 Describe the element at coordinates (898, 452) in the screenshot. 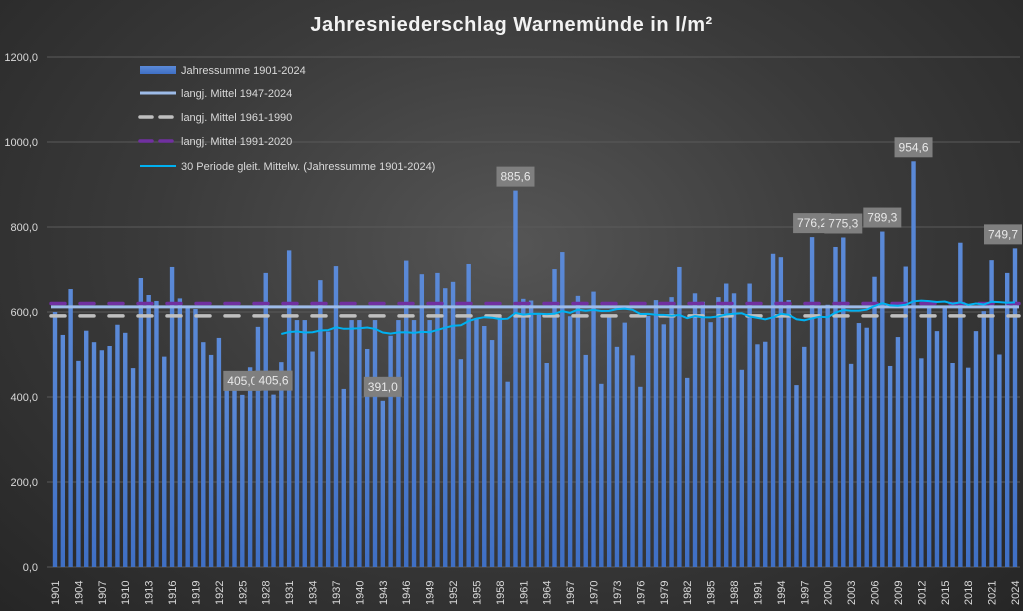

I see `bar-2009` at that location.